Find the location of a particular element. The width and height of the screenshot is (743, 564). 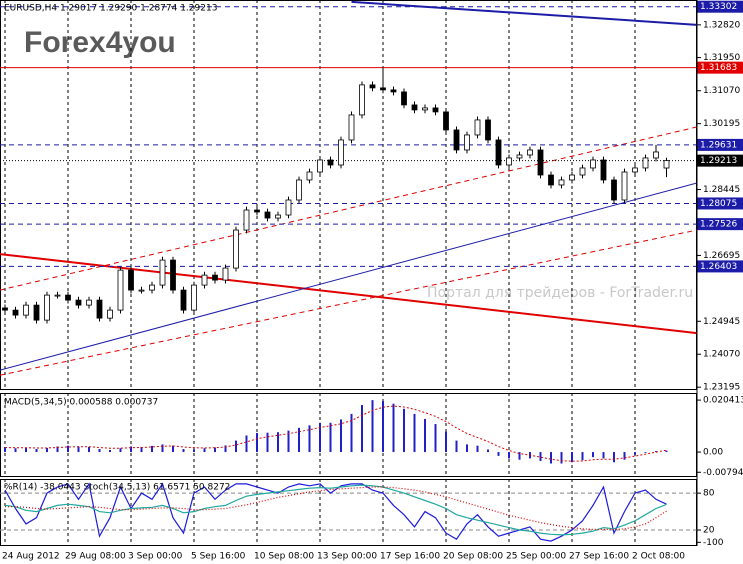

oscillator-plot is located at coordinates (348, 512).